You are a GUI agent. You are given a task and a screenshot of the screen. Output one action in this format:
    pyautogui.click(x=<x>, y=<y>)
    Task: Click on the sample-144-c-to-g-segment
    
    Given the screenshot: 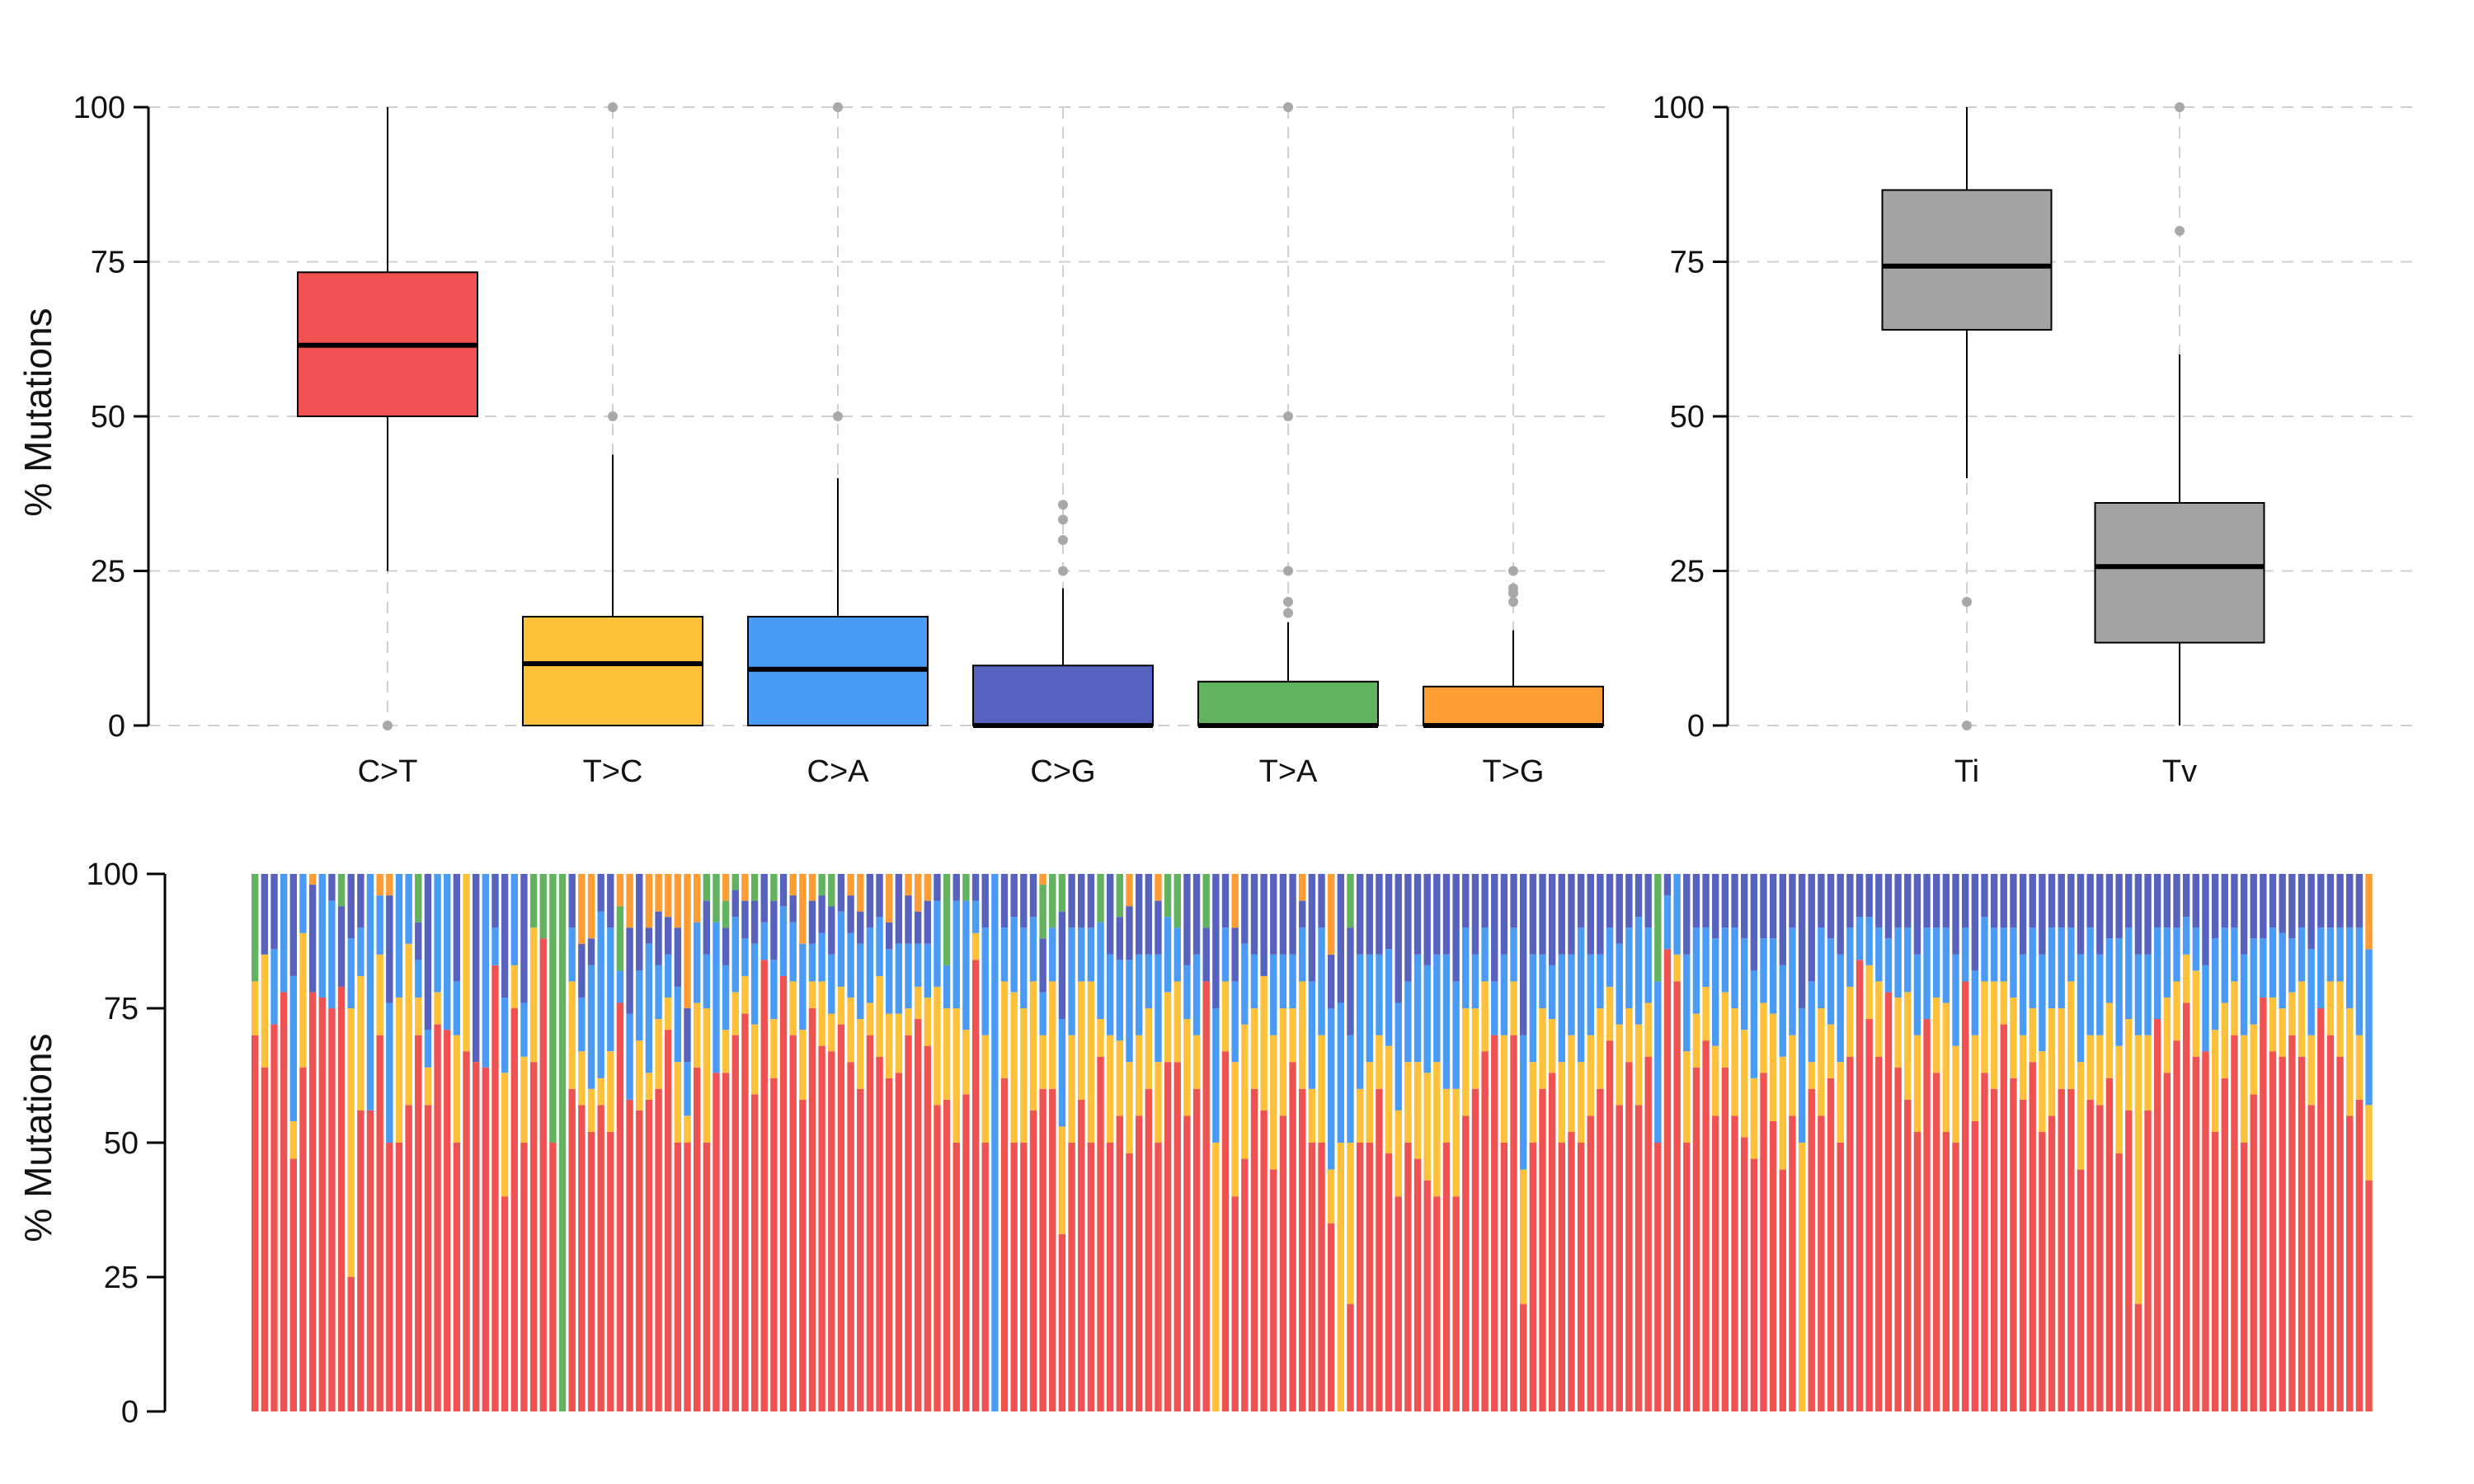 What is the action you would take?
    pyautogui.click(x=1629, y=901)
    